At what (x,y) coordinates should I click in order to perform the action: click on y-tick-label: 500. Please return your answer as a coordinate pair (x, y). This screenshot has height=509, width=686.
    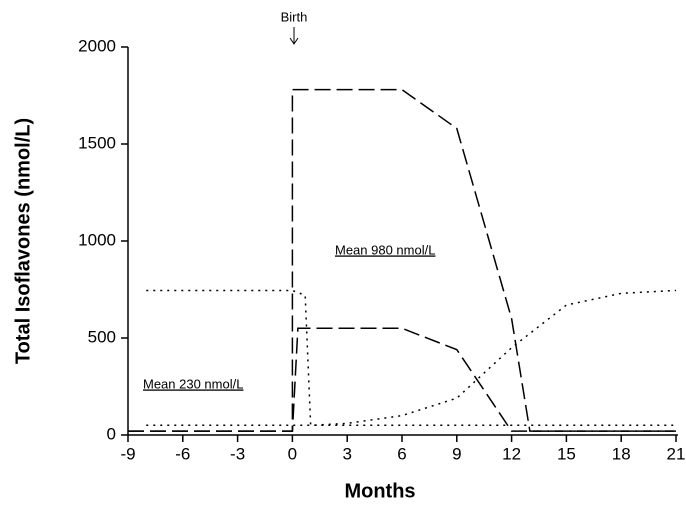
    Looking at the image, I should click on (102, 336).